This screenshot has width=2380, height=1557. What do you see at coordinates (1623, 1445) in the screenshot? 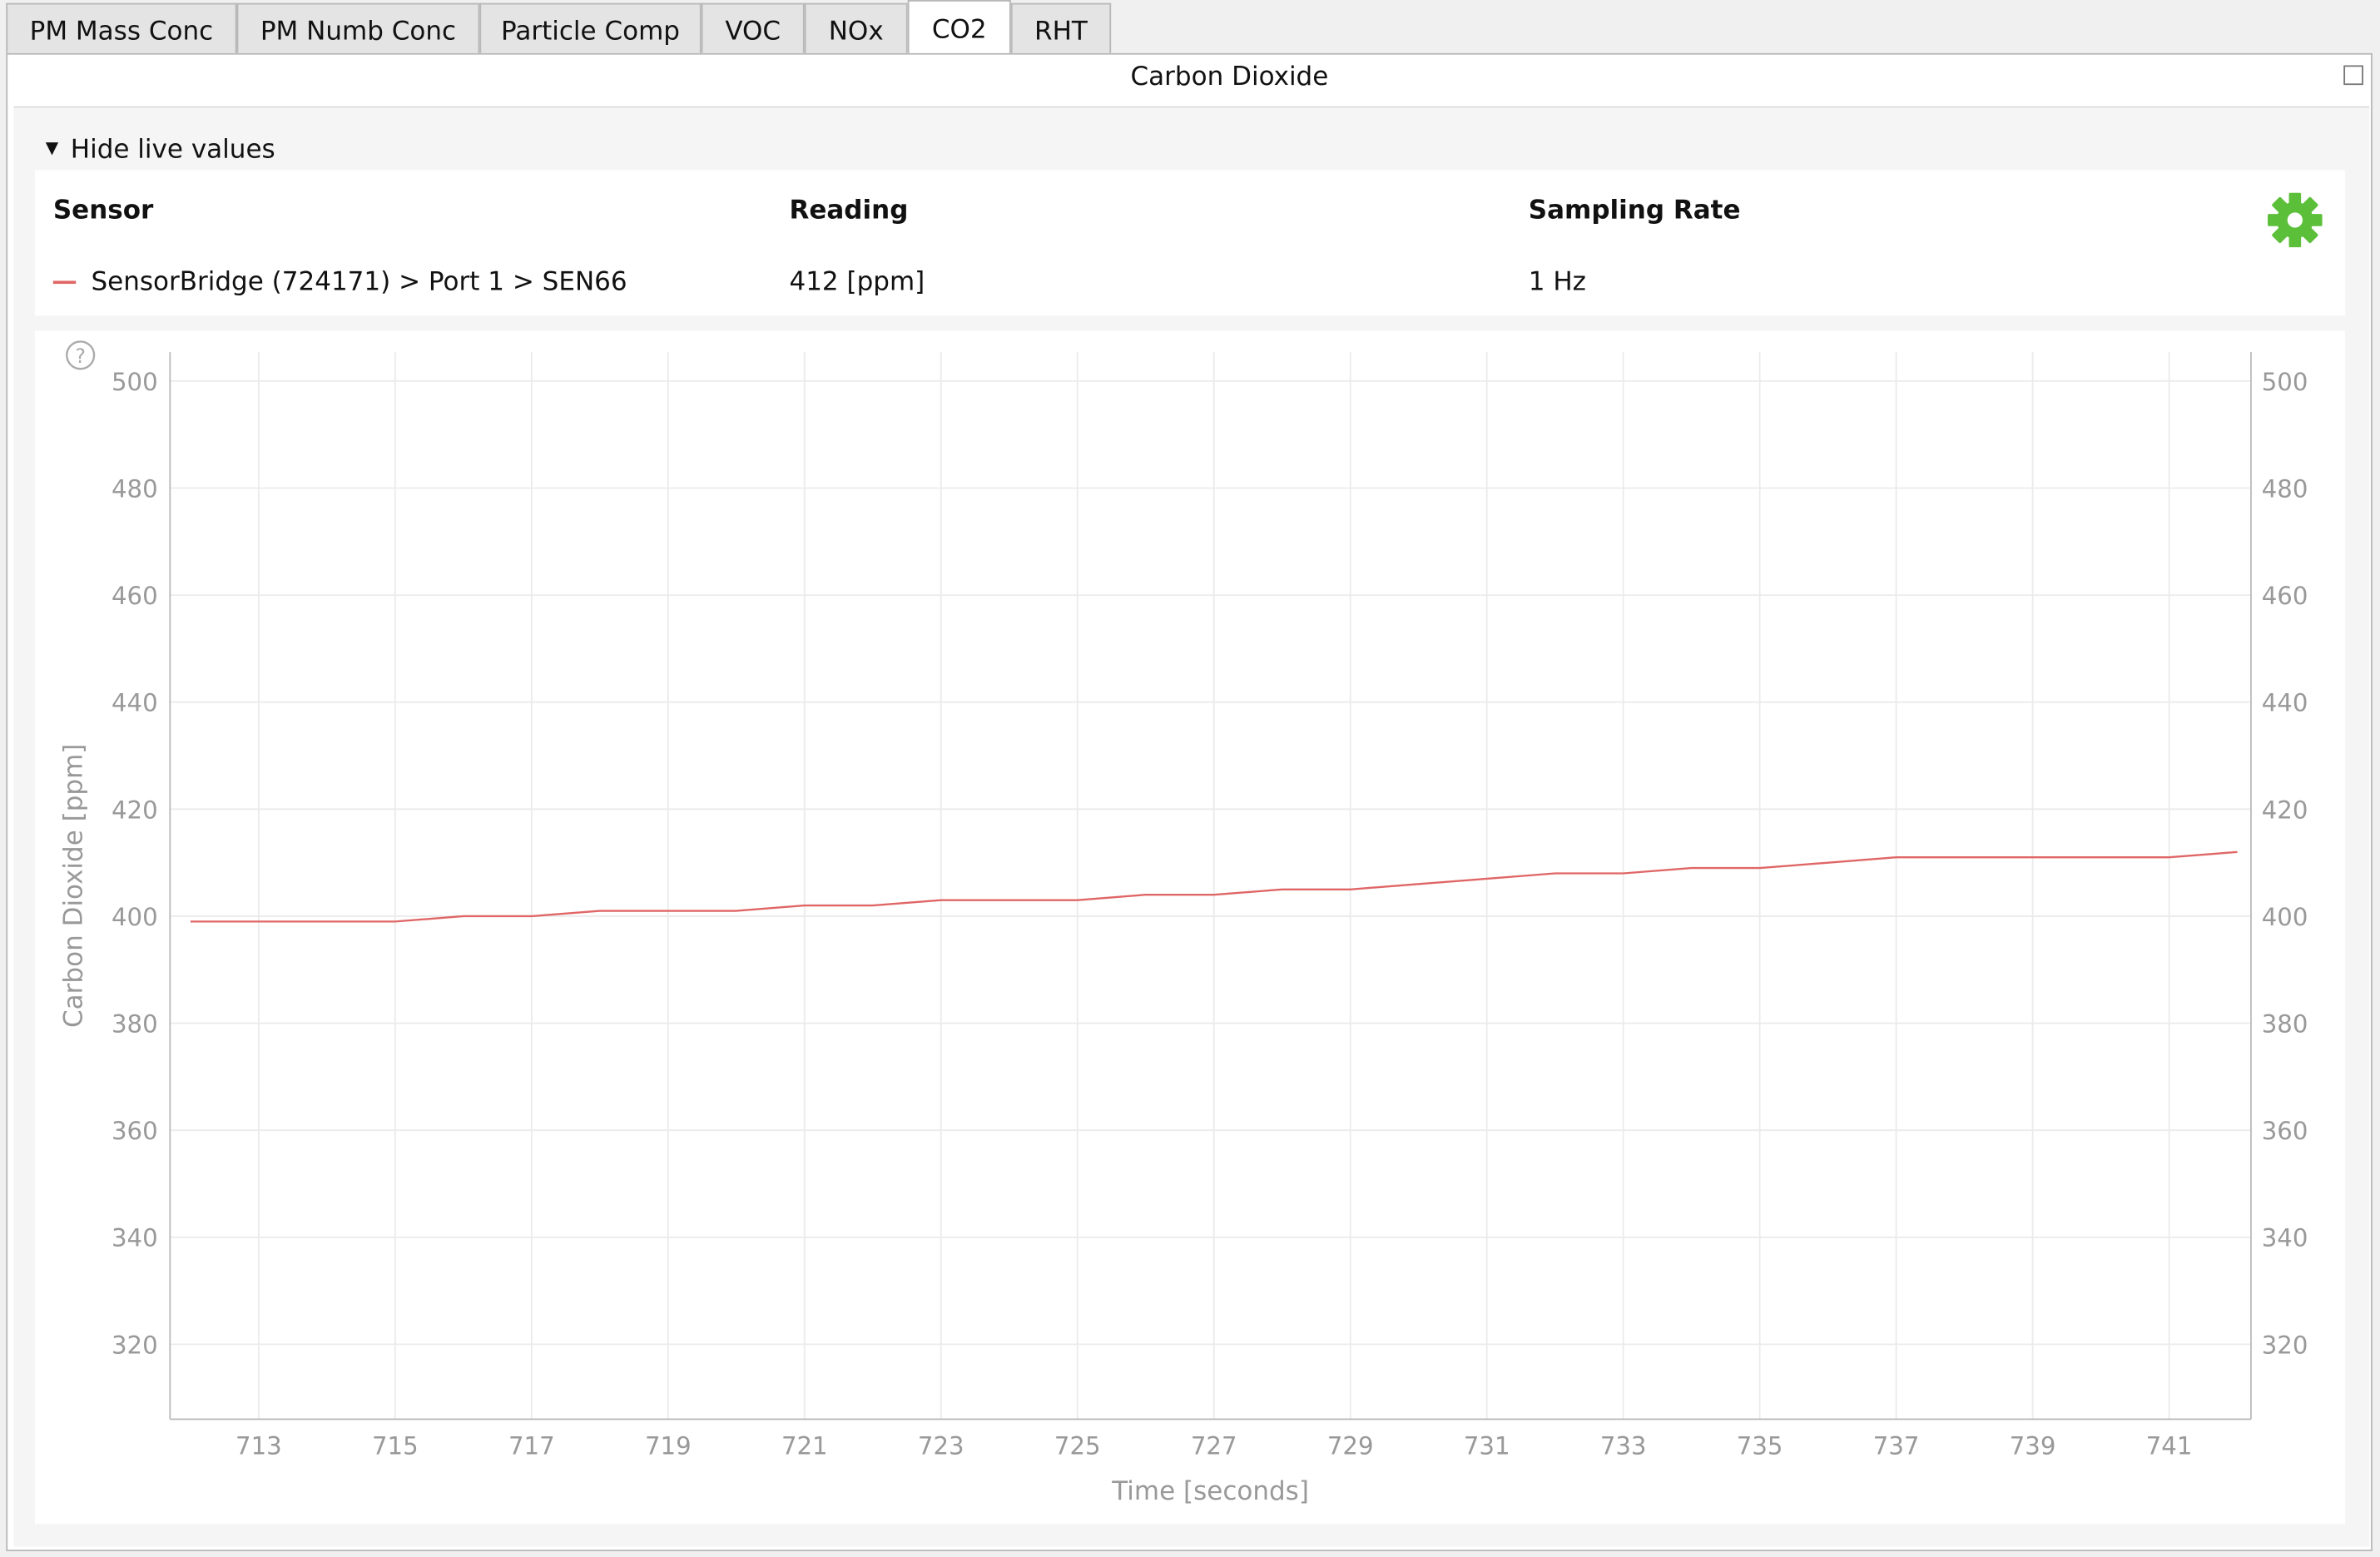
I see `x-tick-label: 733` at bounding box center [1623, 1445].